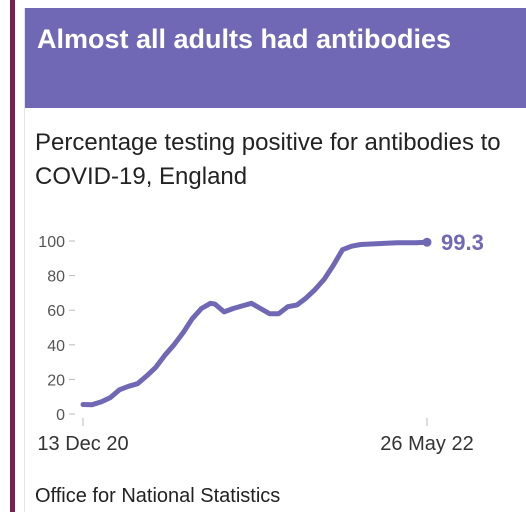 The height and width of the screenshot is (512, 526). Describe the element at coordinates (51, 242) in the screenshot. I see `y-tick-label: 100` at that location.